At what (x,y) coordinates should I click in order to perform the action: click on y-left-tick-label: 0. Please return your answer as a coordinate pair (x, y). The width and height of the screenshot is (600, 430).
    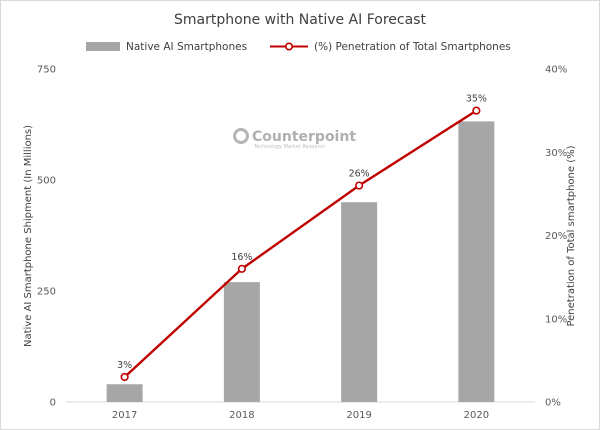
    Looking at the image, I should click on (53, 403).